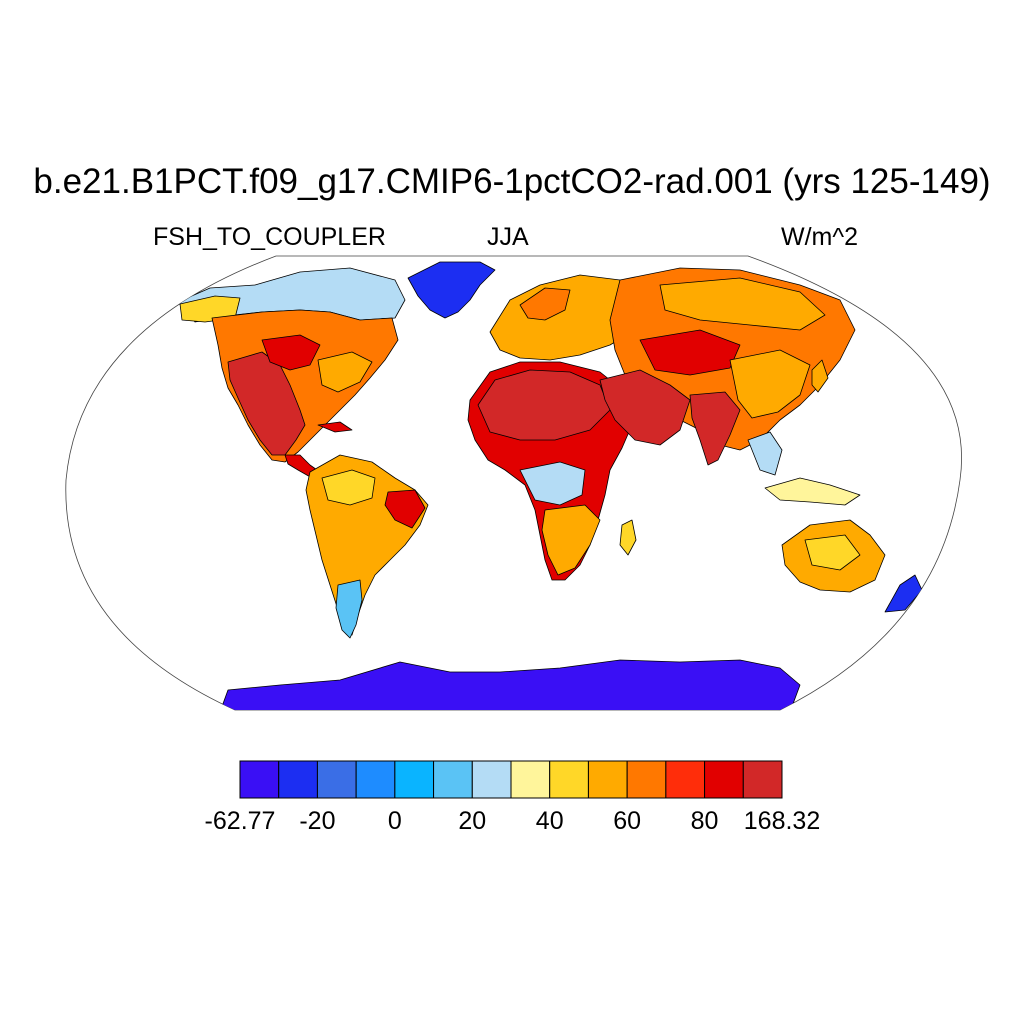 Image resolution: width=1024 pixels, height=1024 pixels. Describe the element at coordinates (782, 821) in the screenshot. I see `colorbar-tick-label: 168.32` at that location.